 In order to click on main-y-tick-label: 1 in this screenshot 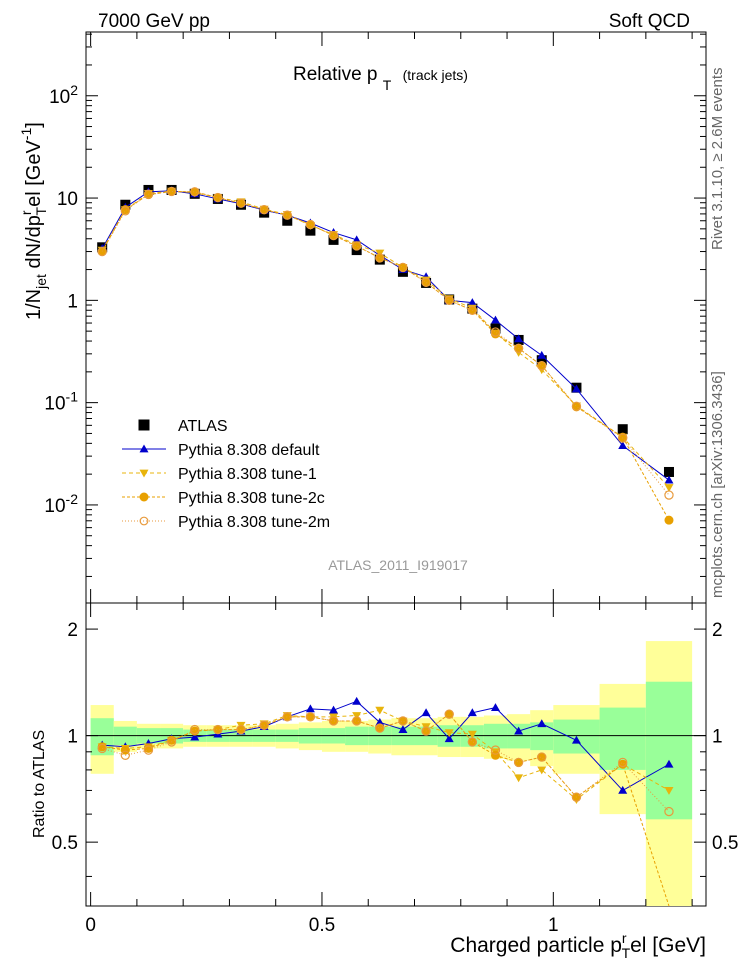, I will do `click(72, 301)`.